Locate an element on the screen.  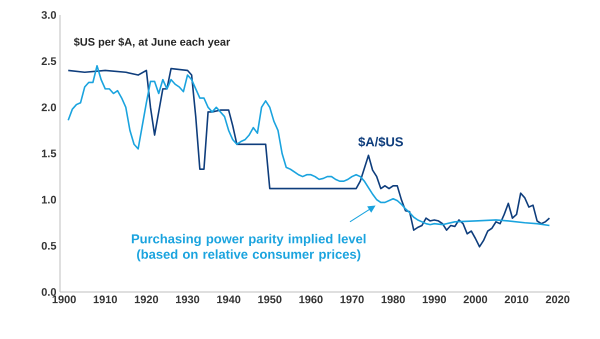
y-tick-label: 0.5 is located at coordinates (49, 246).